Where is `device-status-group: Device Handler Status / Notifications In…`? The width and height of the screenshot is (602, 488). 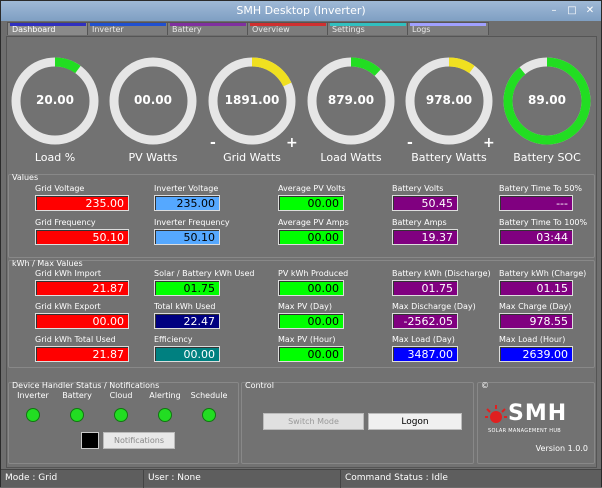 device-status-group: Device Handler Status / Notifications In… is located at coordinates (123, 422).